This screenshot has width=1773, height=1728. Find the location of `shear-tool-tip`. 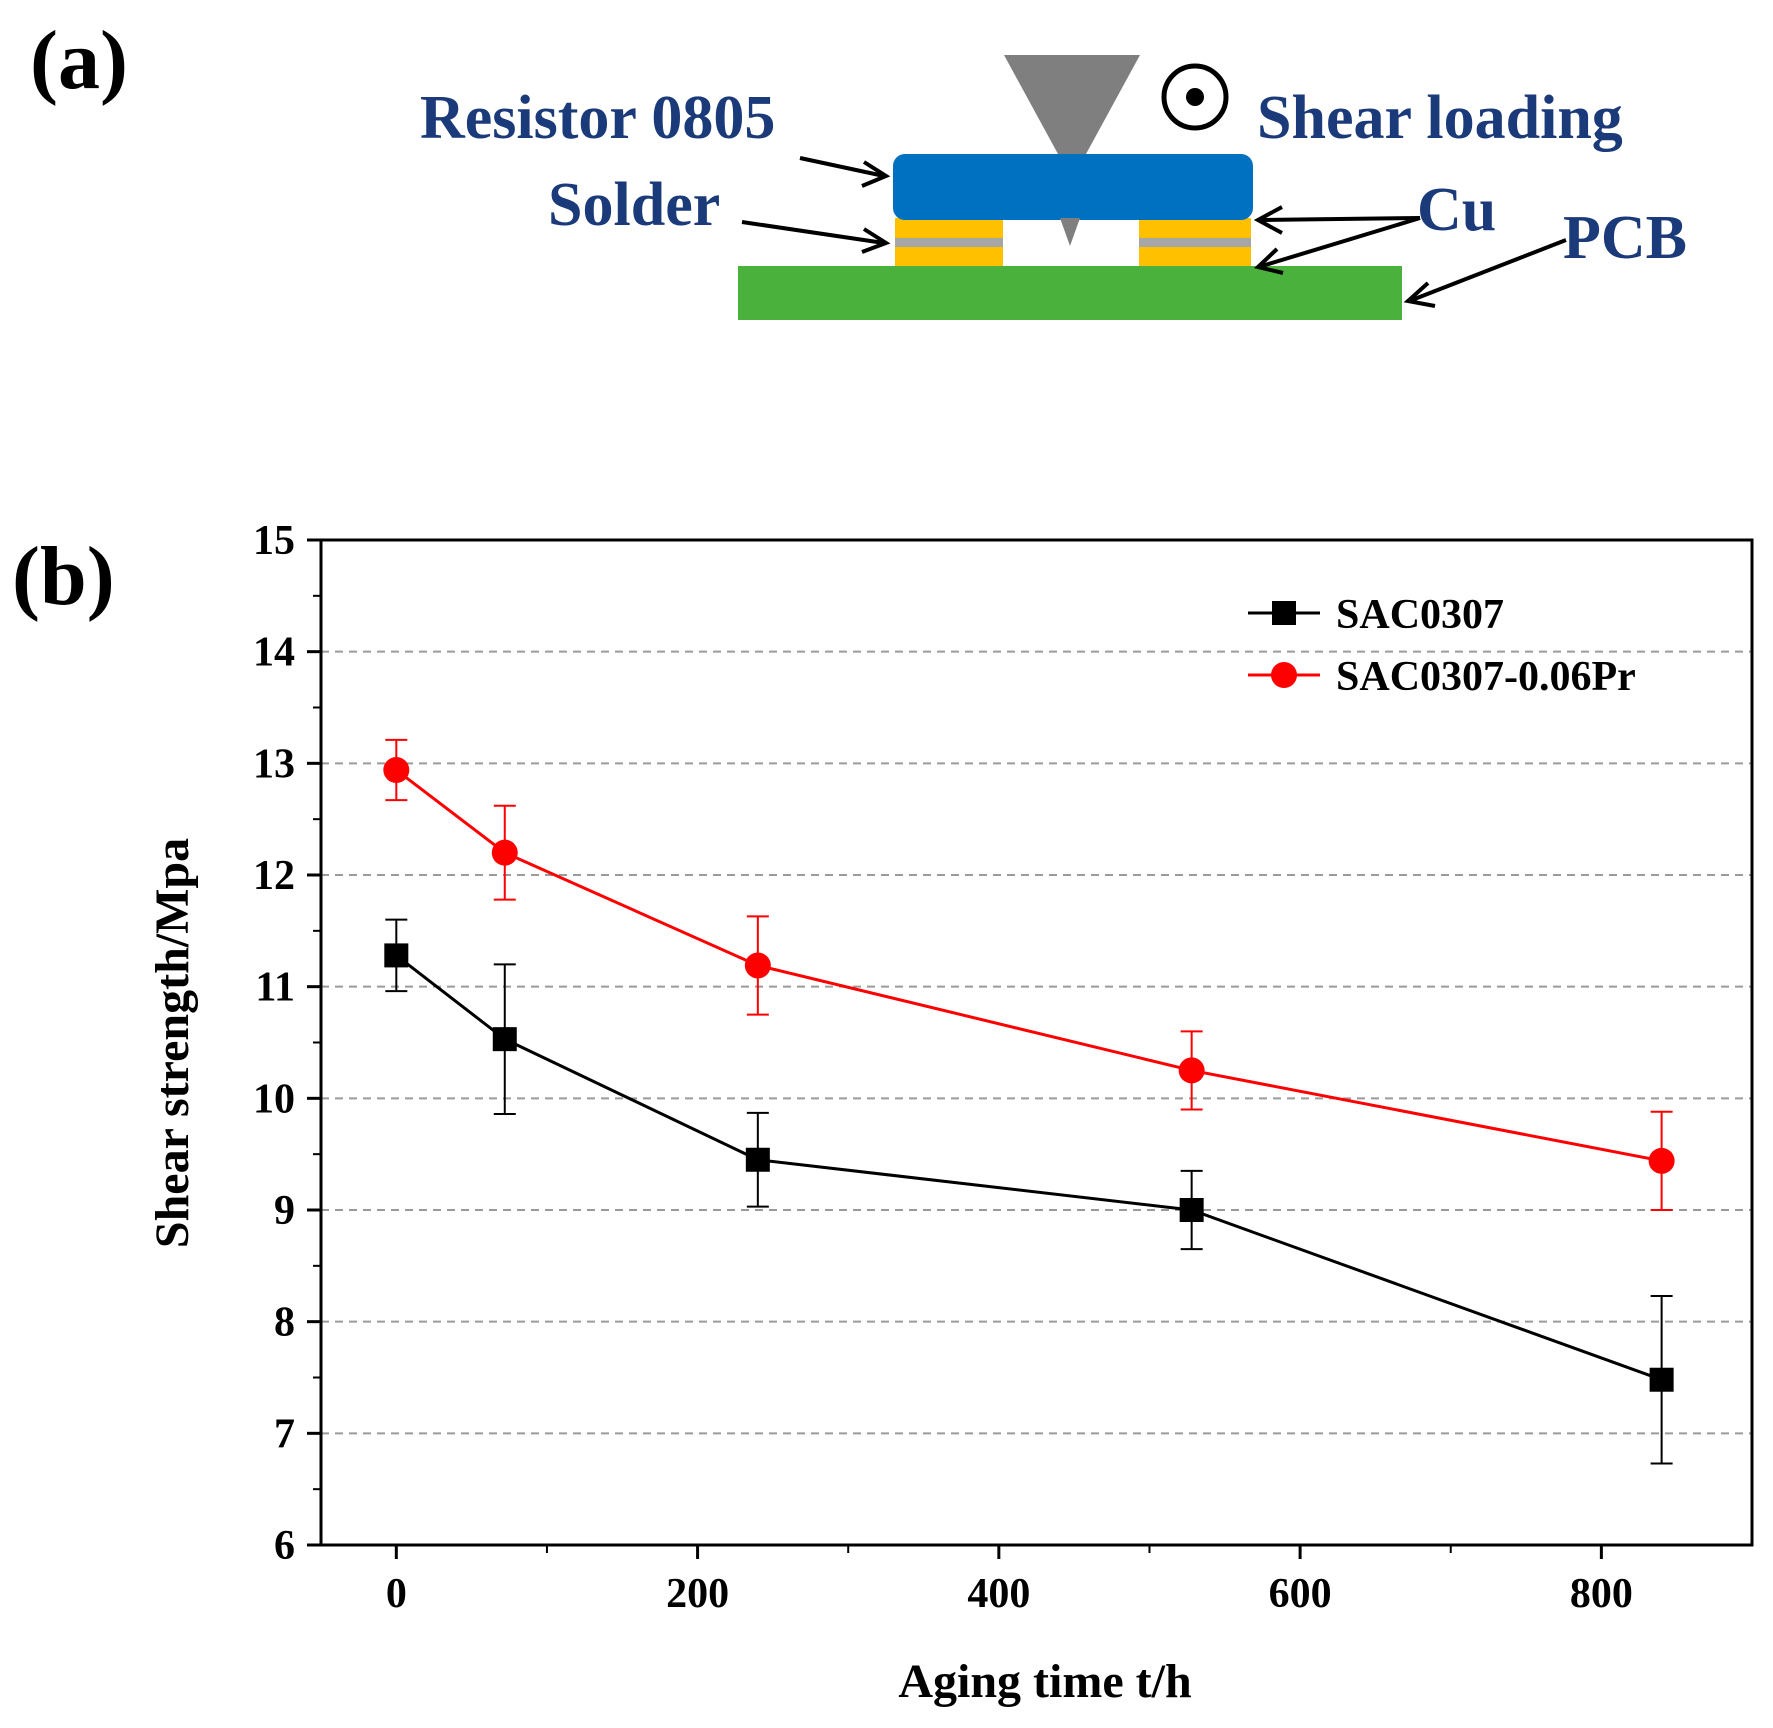

shear-tool-tip is located at coordinates (1070, 232).